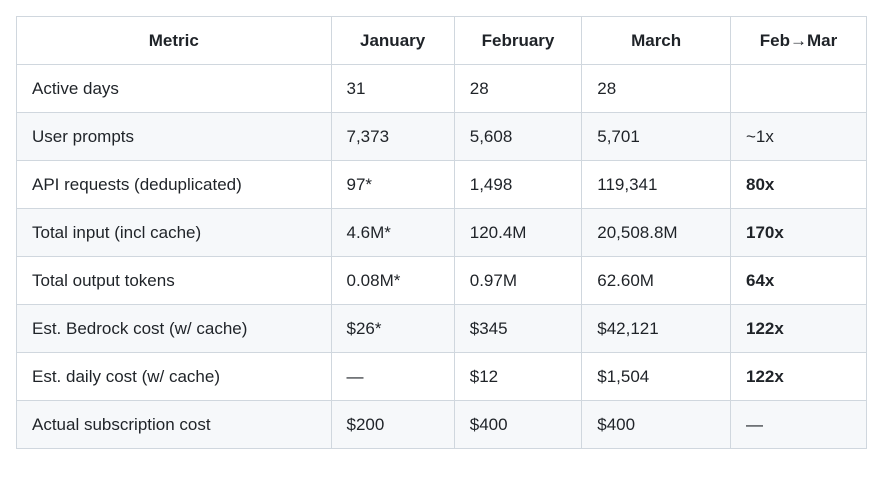  I want to click on column-header-march: March, so click(656, 40).